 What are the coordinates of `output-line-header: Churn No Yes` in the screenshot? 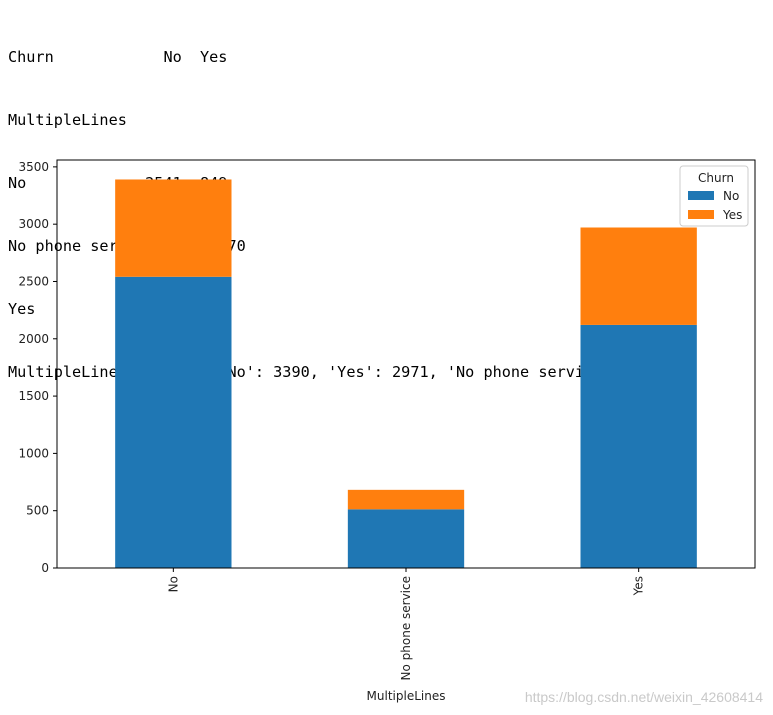 It's located at (118, 57).